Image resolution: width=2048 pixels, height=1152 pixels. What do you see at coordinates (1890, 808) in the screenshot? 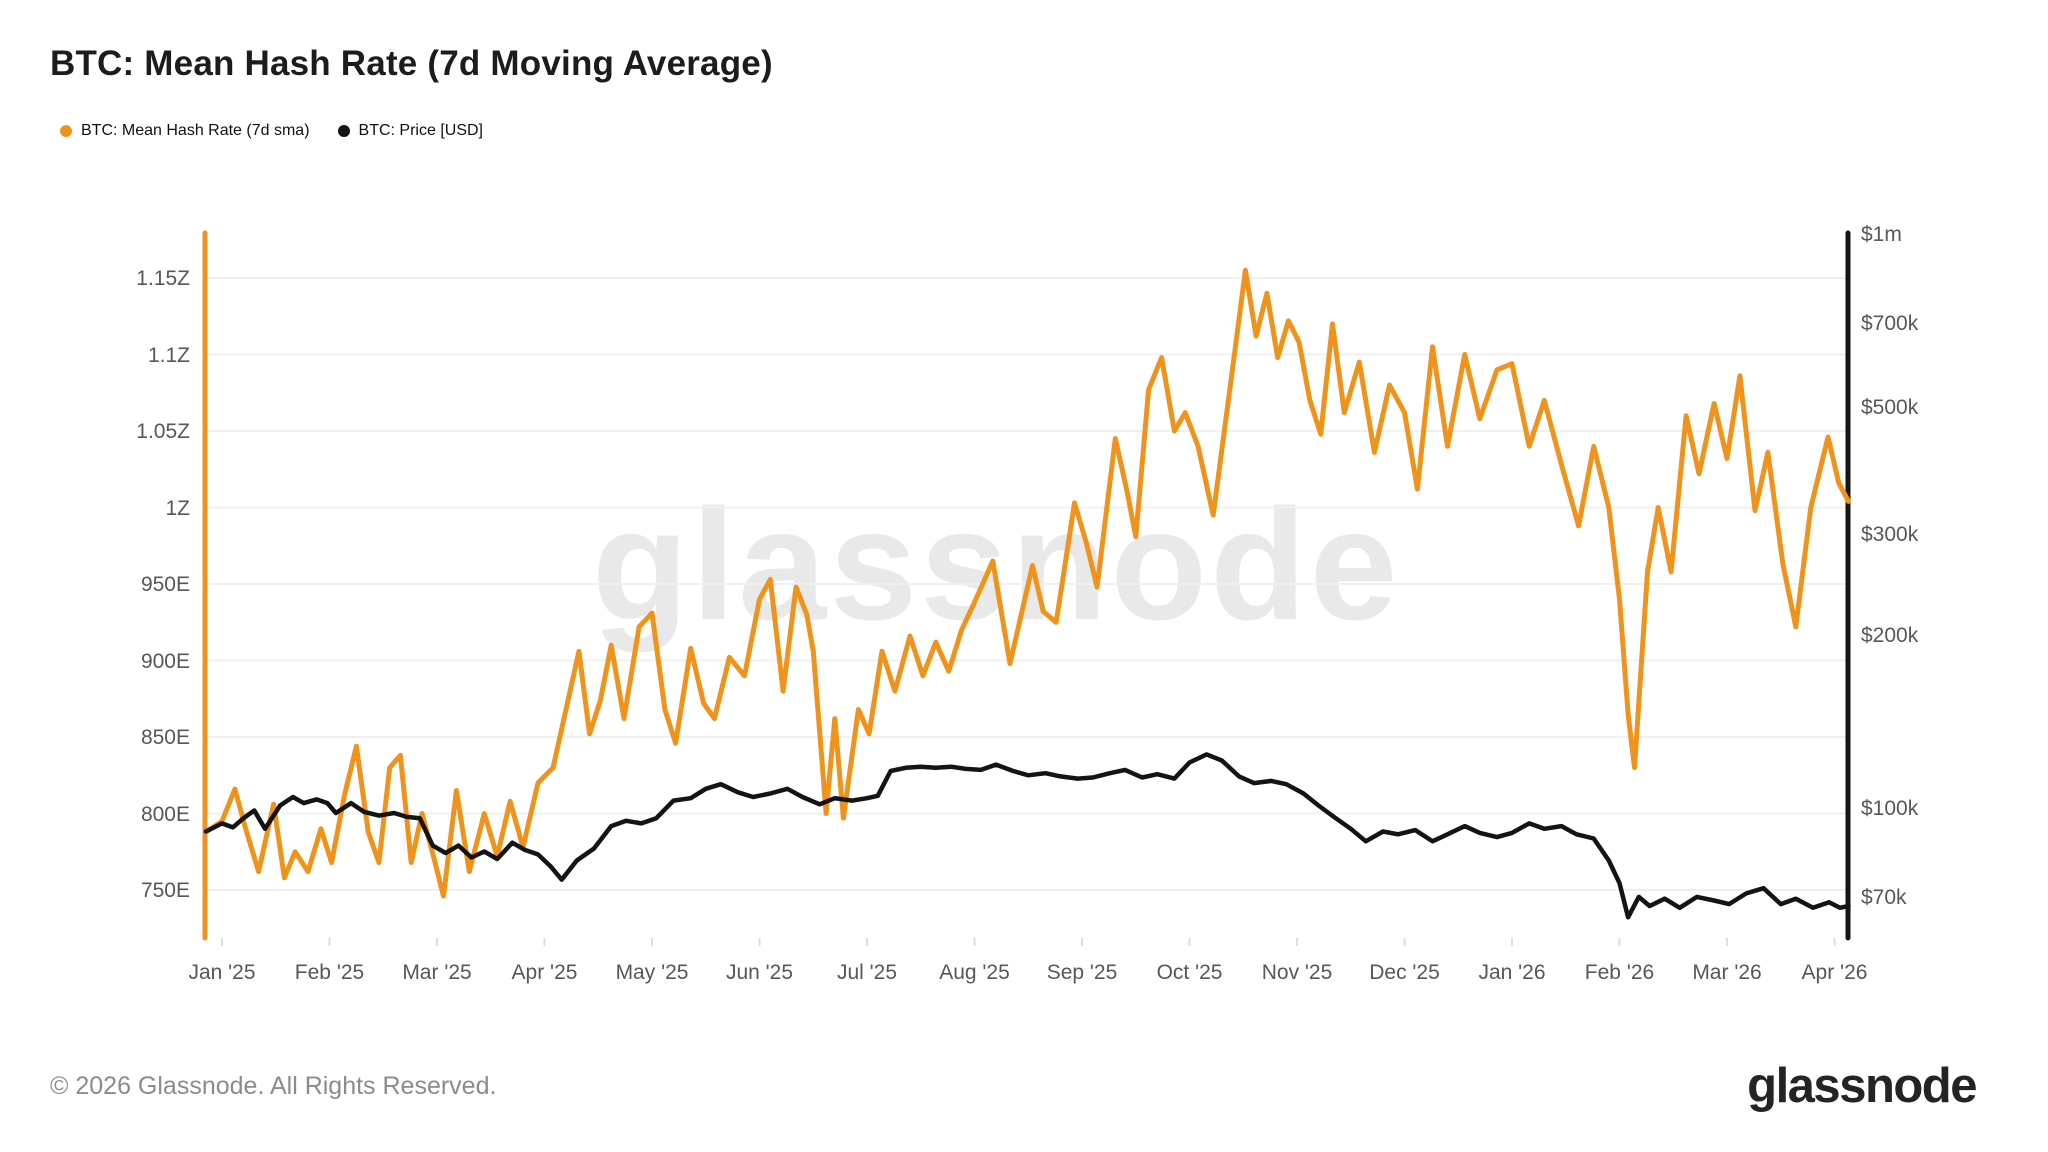
I see `right-axis-tick-label: $100k` at bounding box center [1890, 808].